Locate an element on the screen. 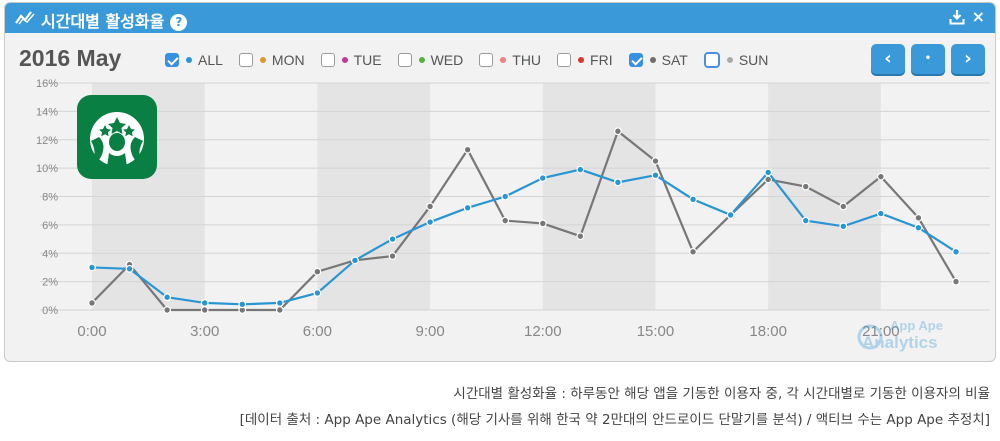 This screenshot has width=1000, height=441. prev-month-button: ‹ is located at coordinates (888, 59).